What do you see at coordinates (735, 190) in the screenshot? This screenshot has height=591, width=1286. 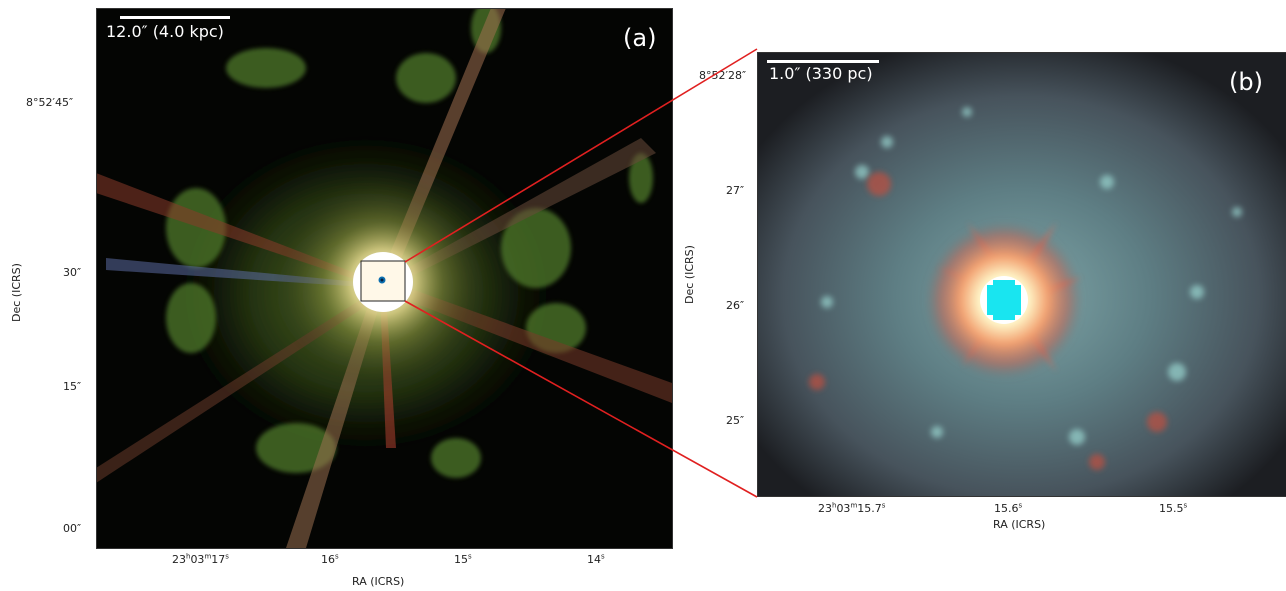 I see `ytick-b-2: 27″` at bounding box center [735, 190].